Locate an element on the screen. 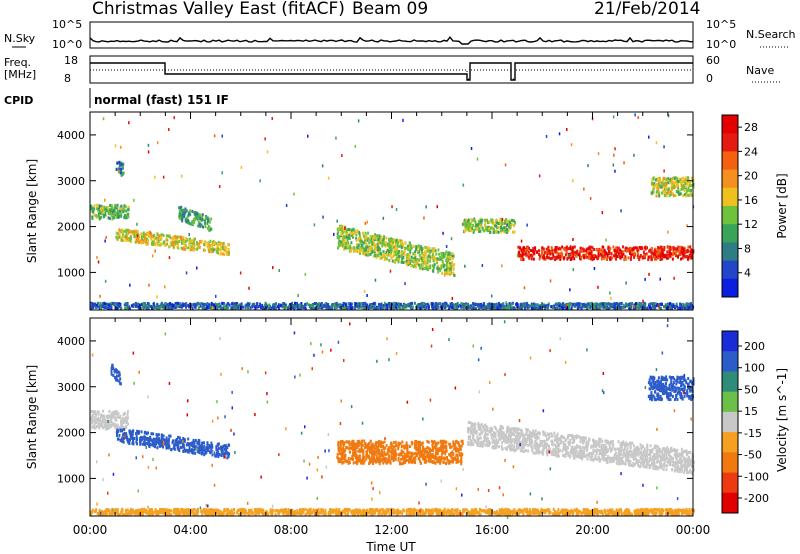 The height and width of the screenshot is (554, 800). frequency-panel: Freq. [MHz] 18 8 60 0 Nave is located at coordinates (392, 69).